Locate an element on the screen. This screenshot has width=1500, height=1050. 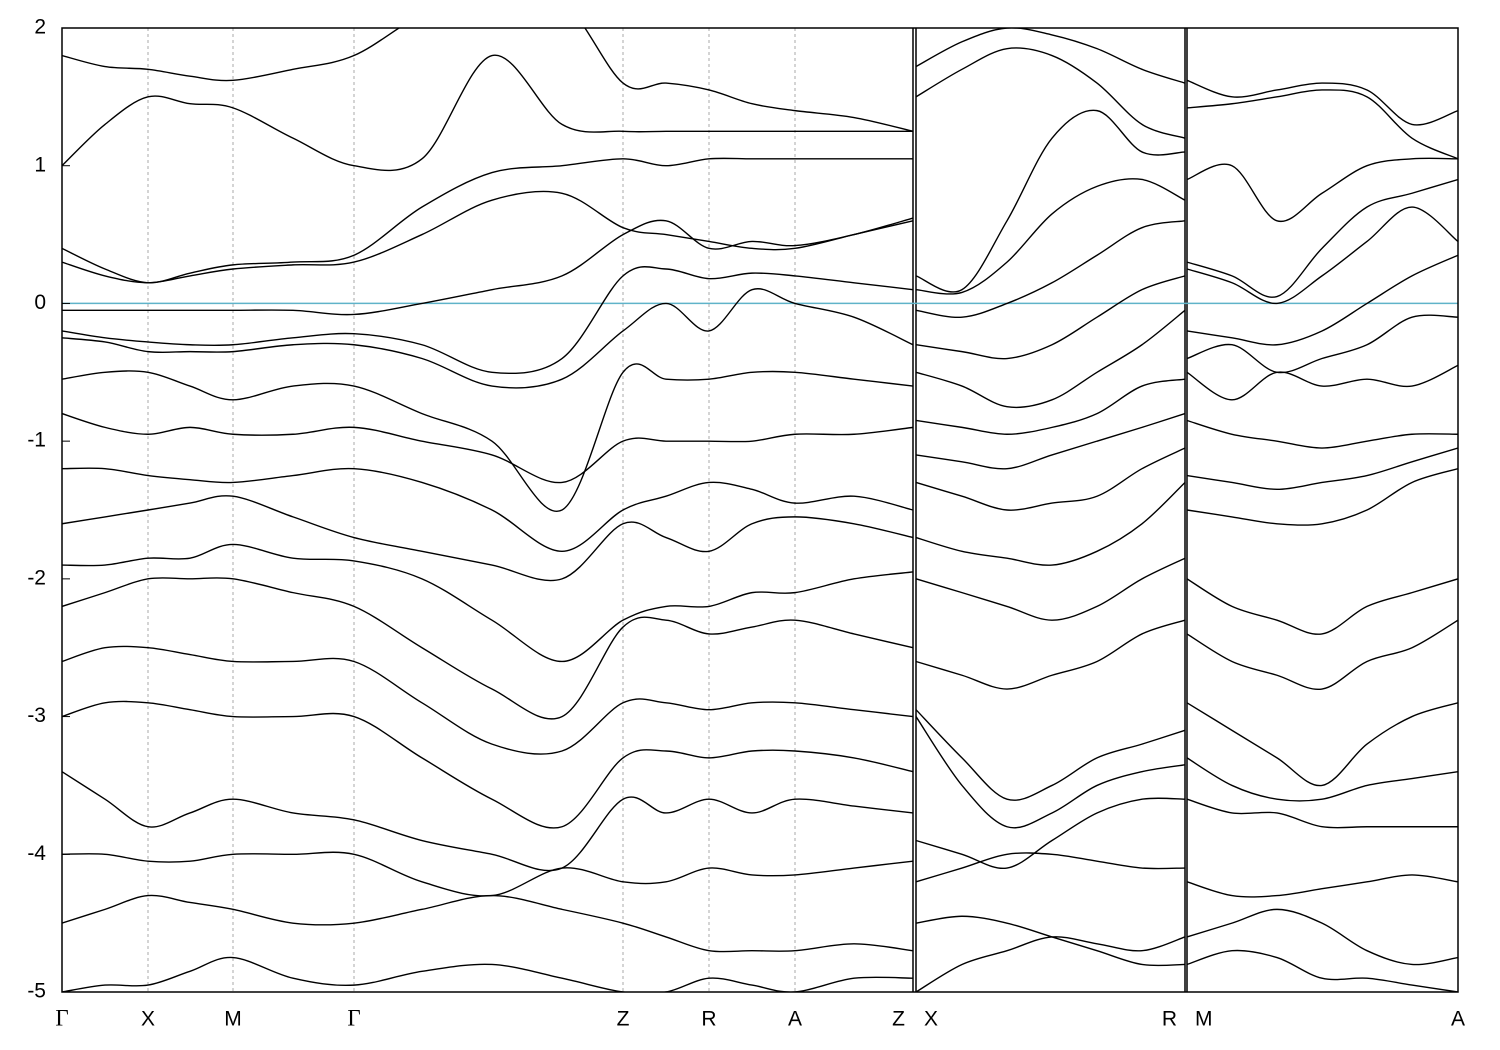
y-tick-label: 2 is located at coordinates (40, 27).